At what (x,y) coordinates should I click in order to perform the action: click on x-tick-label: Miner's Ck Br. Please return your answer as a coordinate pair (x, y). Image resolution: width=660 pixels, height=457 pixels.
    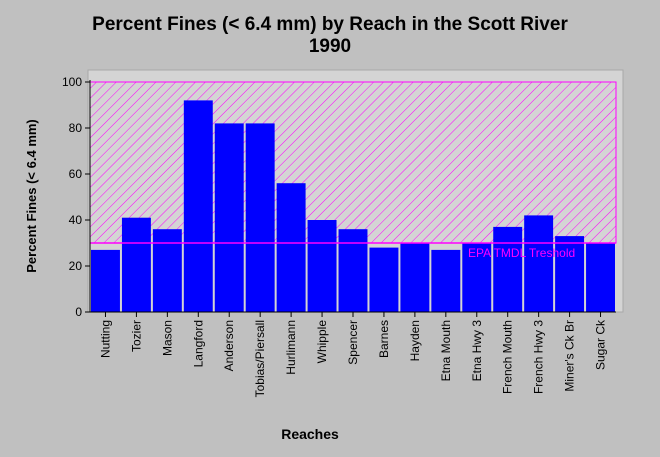
    Looking at the image, I should click on (570, 356).